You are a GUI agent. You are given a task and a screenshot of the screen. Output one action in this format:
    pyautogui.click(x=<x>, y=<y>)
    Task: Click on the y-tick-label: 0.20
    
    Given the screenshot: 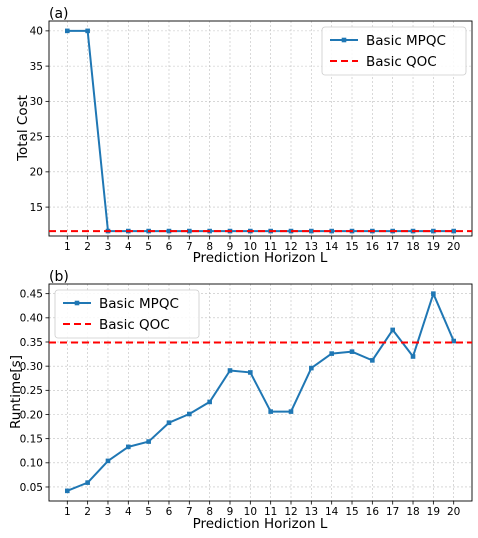 What is the action you would take?
    pyautogui.click(x=31, y=415)
    